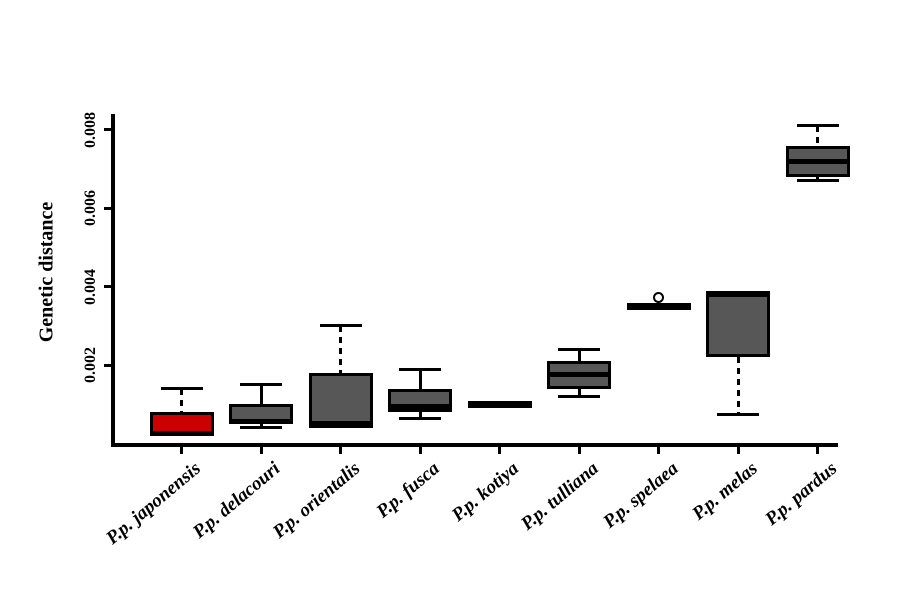  Describe the element at coordinates (90, 208) in the screenshot. I see `y-tick-label: 0.006` at that location.